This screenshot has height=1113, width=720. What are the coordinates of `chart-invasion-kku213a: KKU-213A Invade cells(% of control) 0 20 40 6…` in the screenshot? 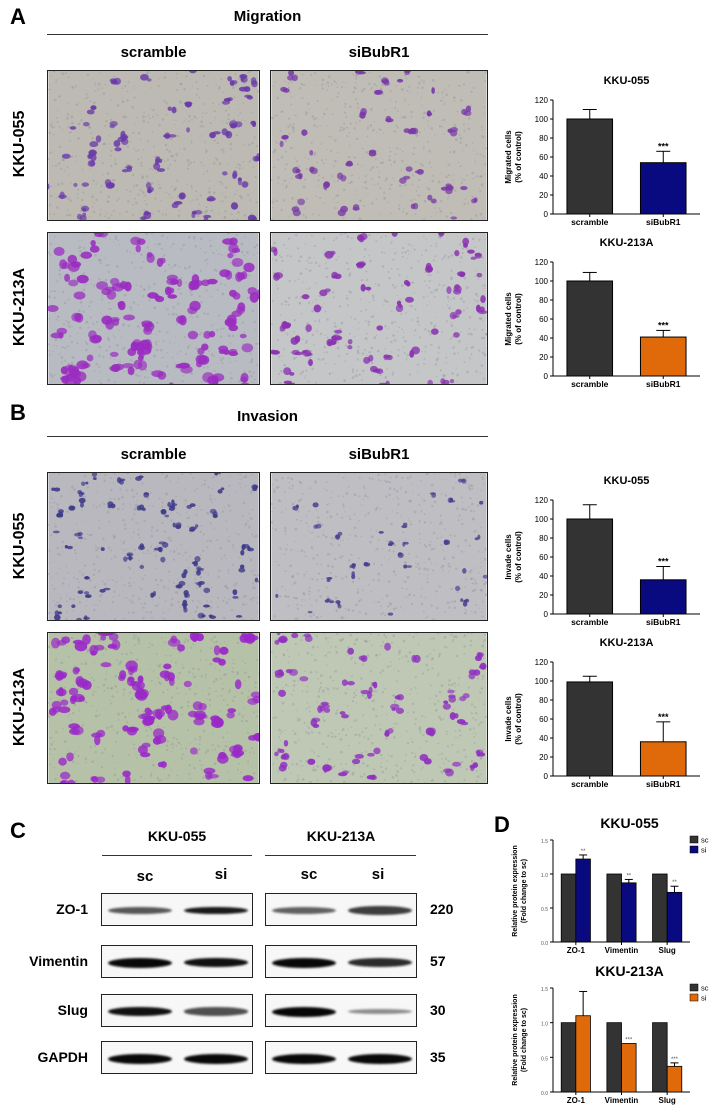 It's located at (607, 712).